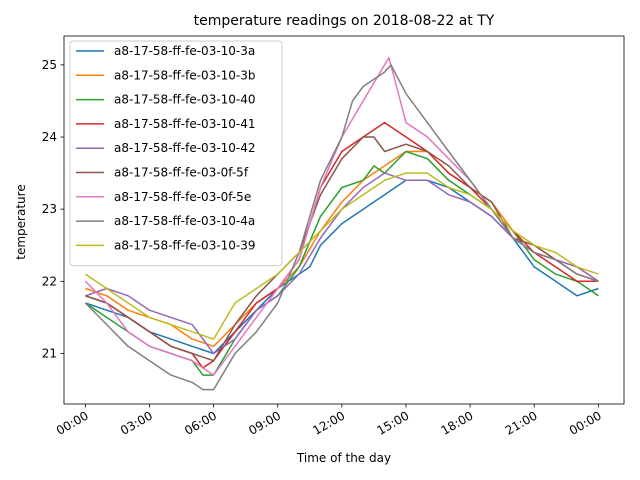 The width and height of the screenshot is (640, 480). I want to click on legend-label-3: a8-17-58-ff-fe-03-10-41, so click(185, 124).